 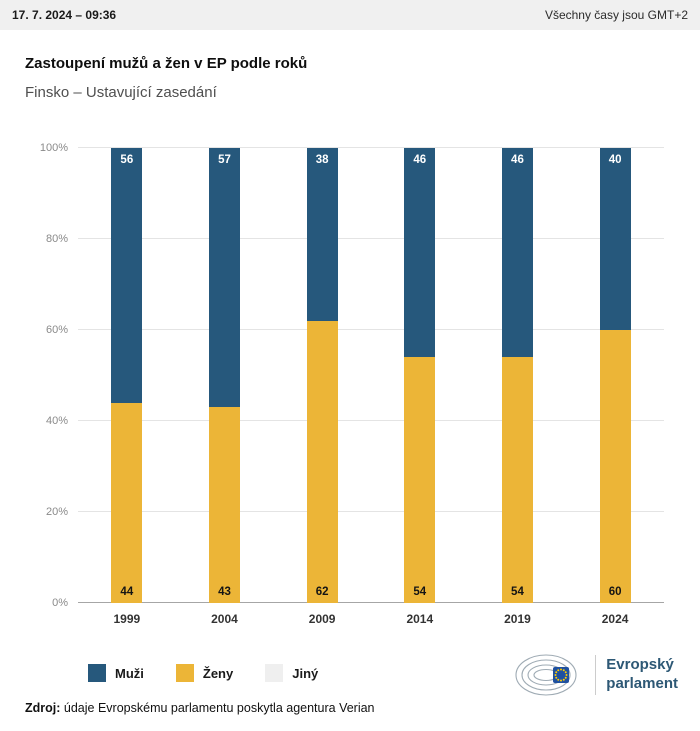 What do you see at coordinates (615, 592) in the screenshot?
I see `bar-value-zeny-2024: 60` at bounding box center [615, 592].